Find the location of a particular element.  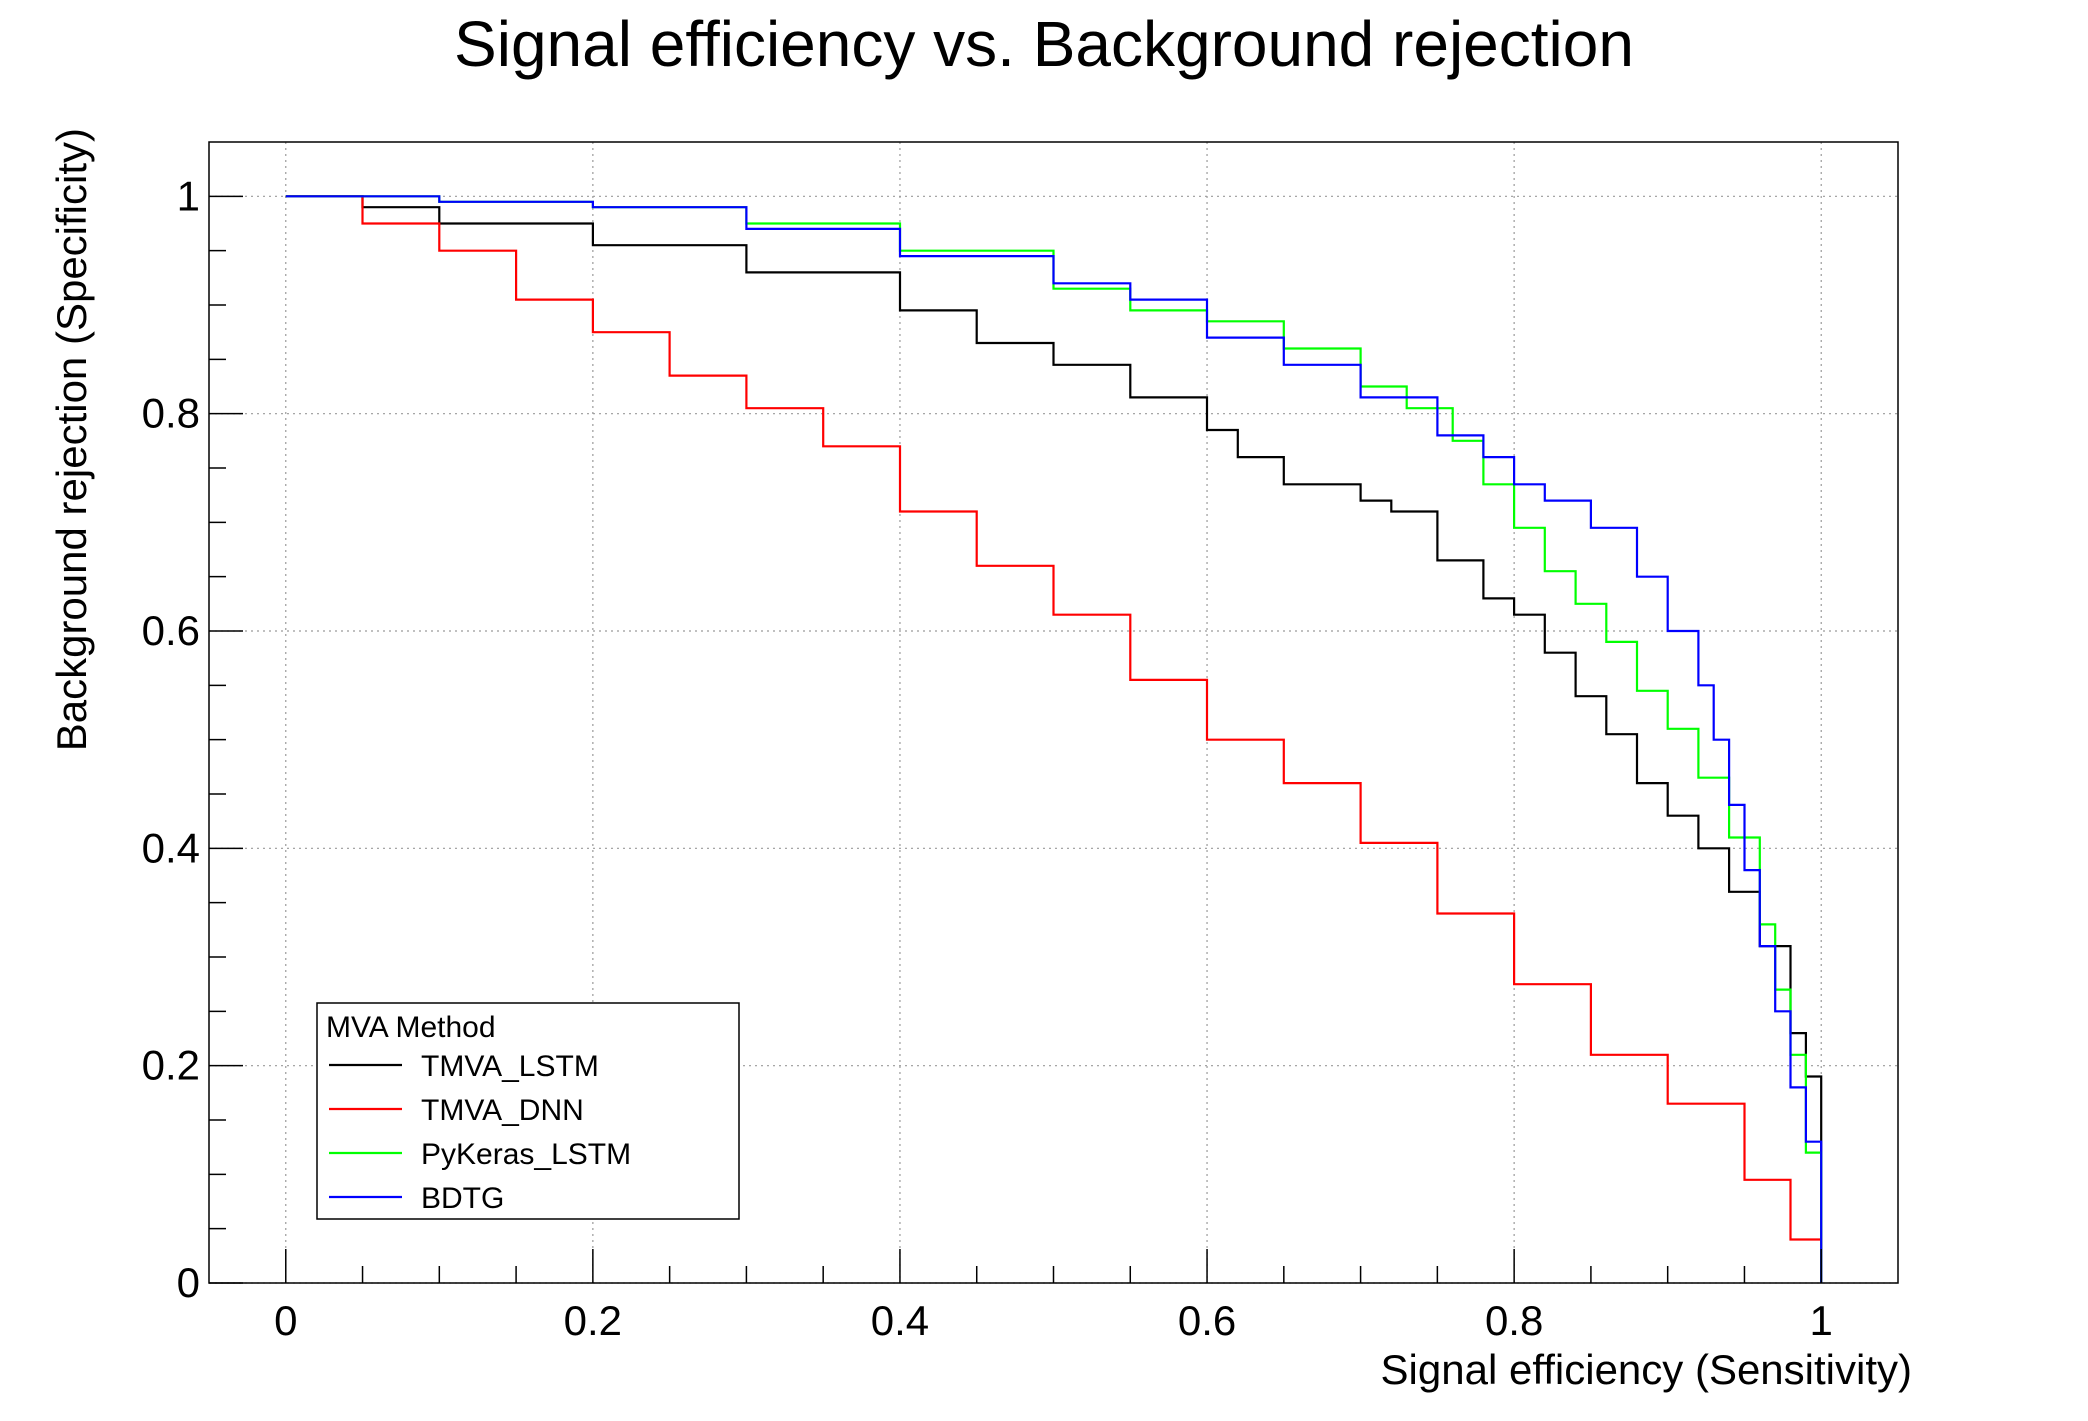

x-tick-label: 0.6 is located at coordinates (1207, 1320).